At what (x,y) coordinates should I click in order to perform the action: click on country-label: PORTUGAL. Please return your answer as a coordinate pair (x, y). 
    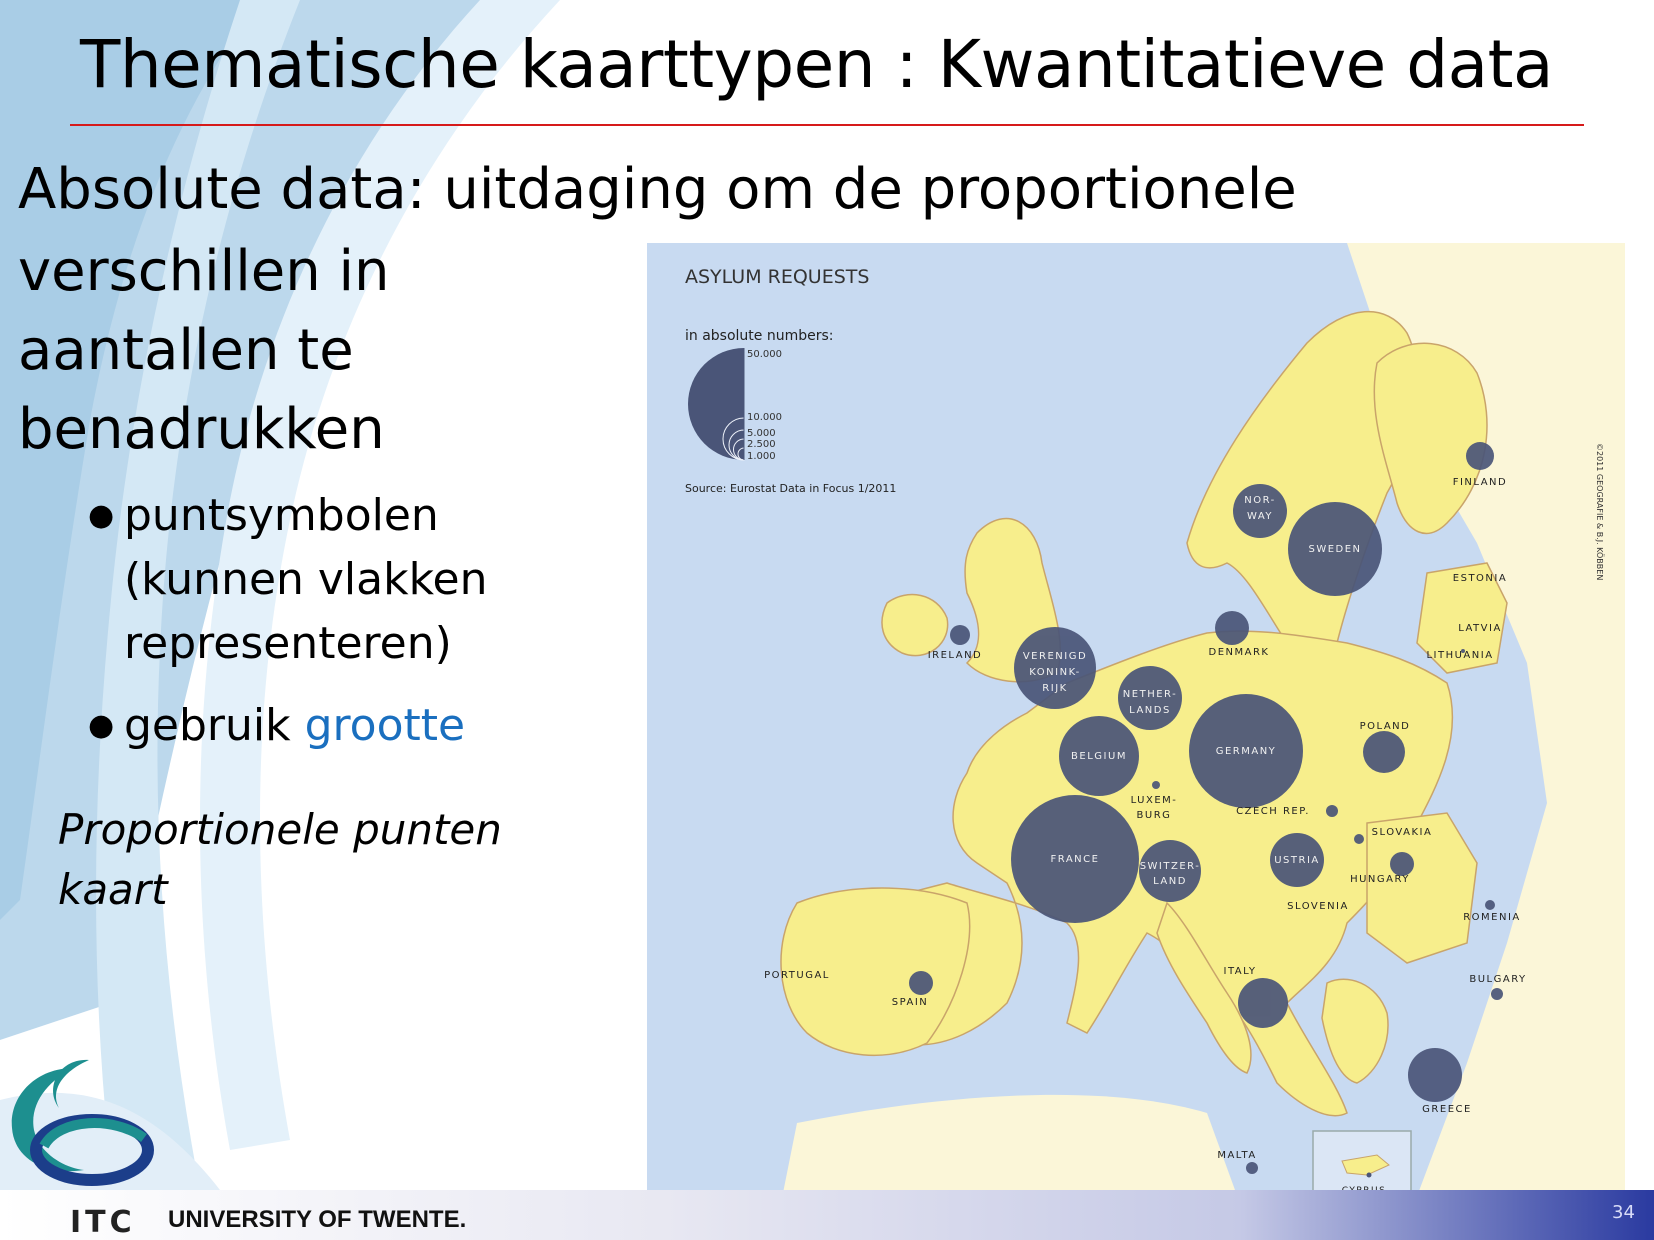
    Looking at the image, I should click on (797, 975).